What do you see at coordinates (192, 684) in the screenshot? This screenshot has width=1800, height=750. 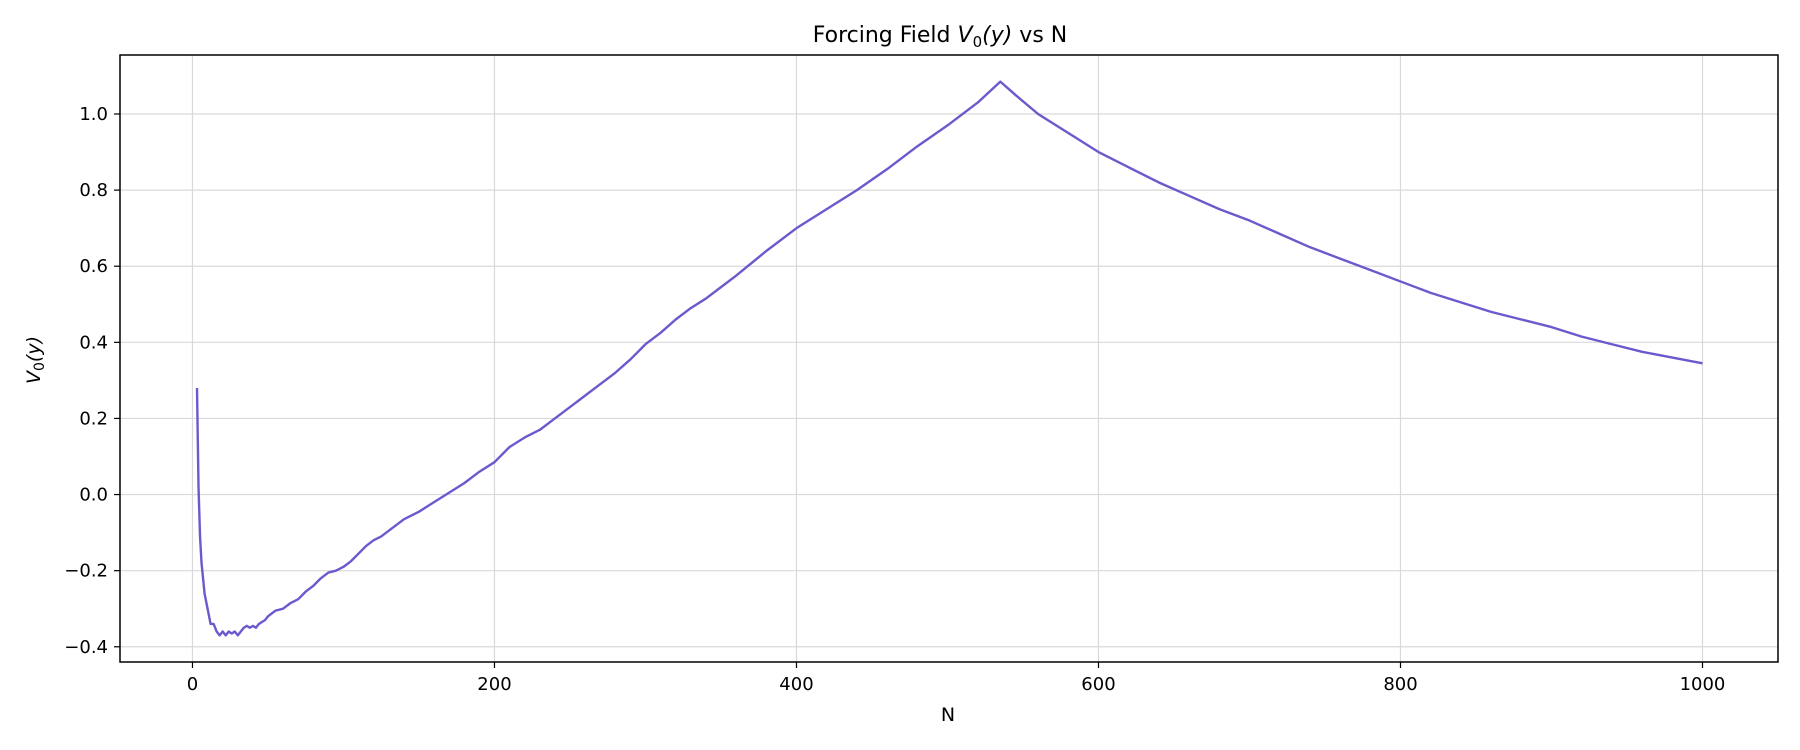 I see `x-tick-label: 0` at bounding box center [192, 684].